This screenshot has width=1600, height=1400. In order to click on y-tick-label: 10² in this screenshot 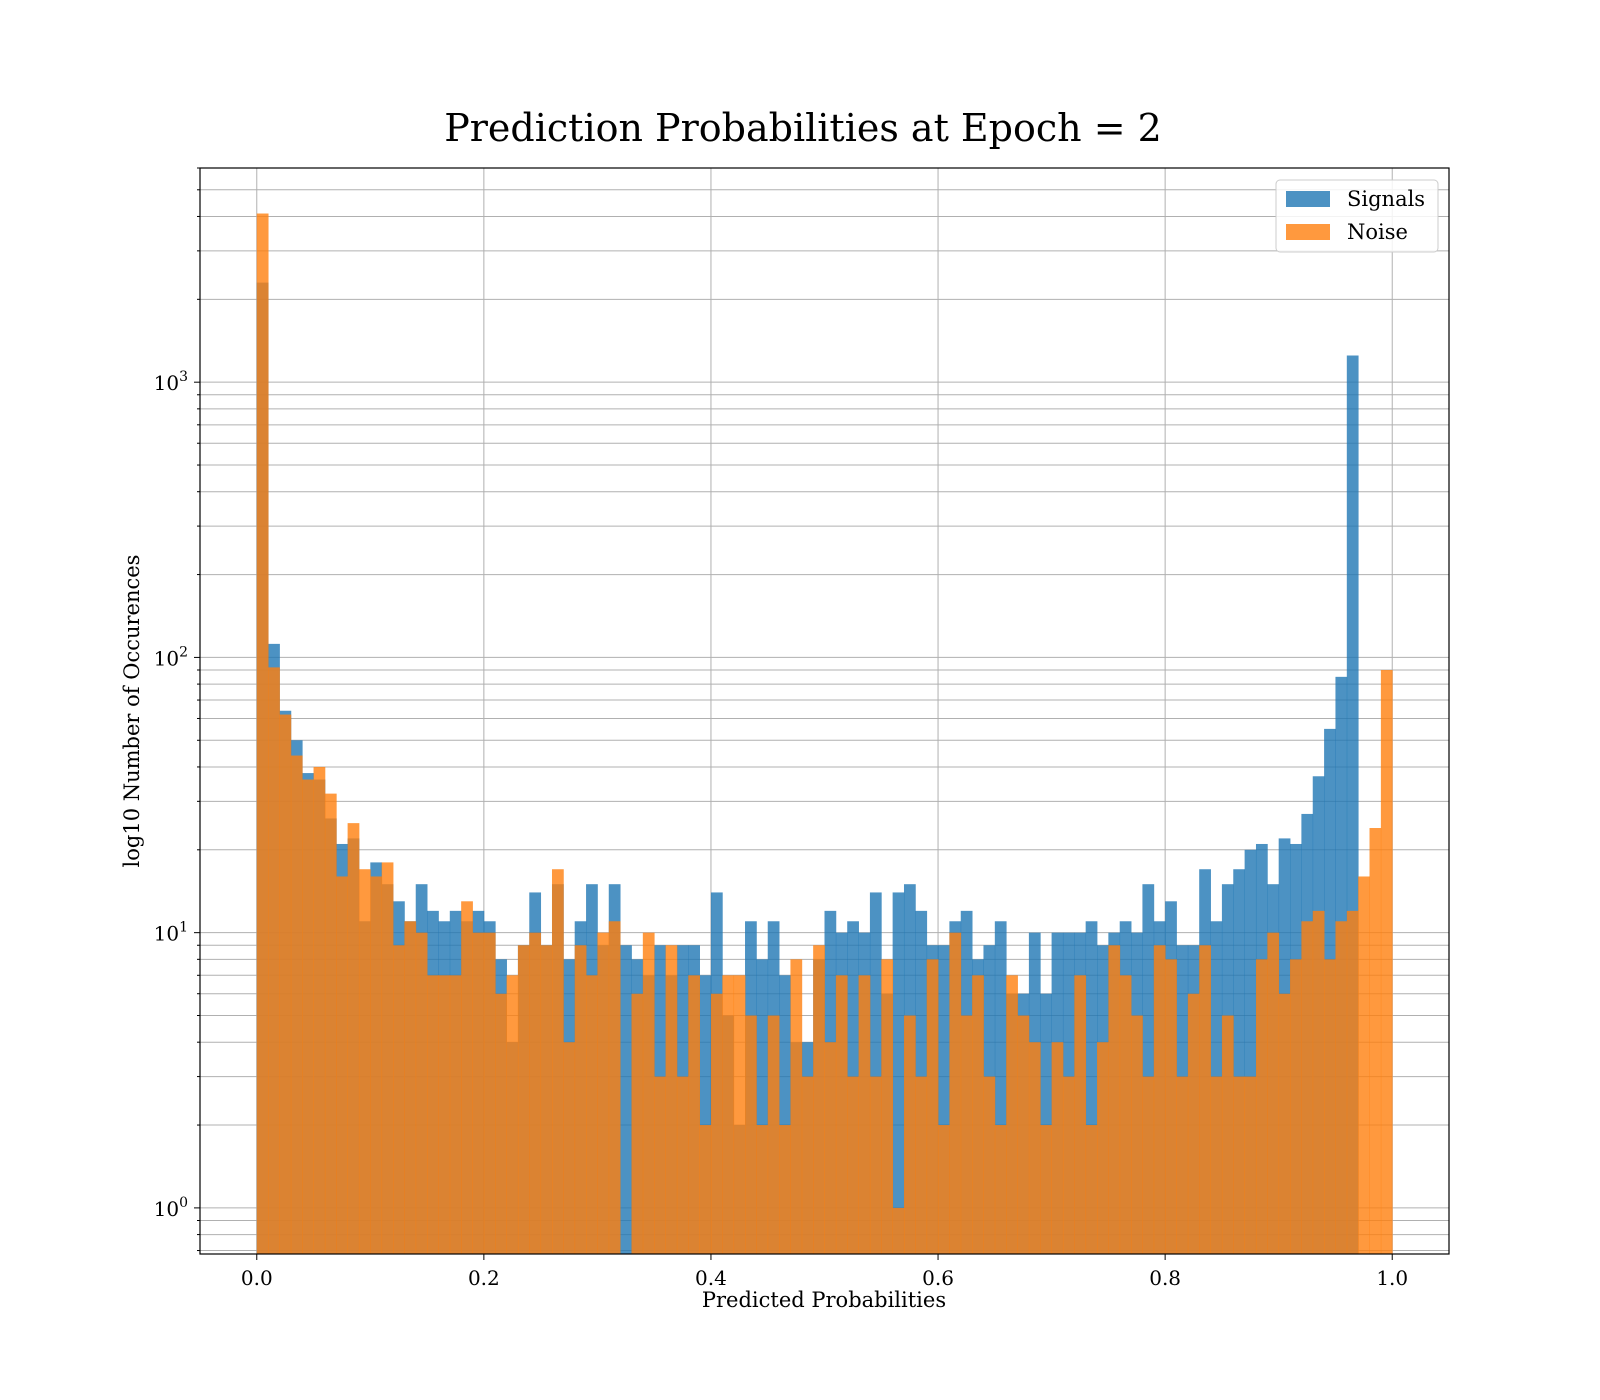, I will do `click(171, 657)`.